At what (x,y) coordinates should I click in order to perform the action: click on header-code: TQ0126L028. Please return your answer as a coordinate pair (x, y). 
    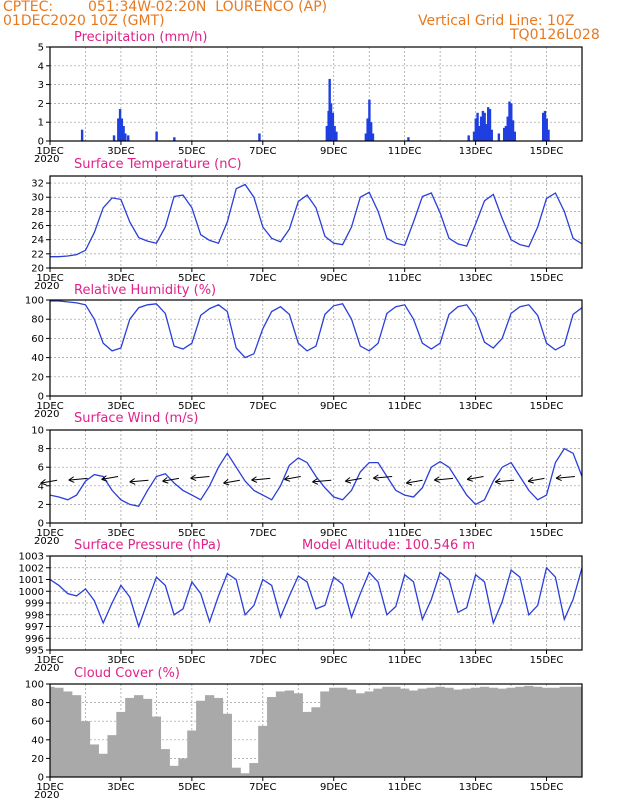
    Looking at the image, I should click on (555, 35).